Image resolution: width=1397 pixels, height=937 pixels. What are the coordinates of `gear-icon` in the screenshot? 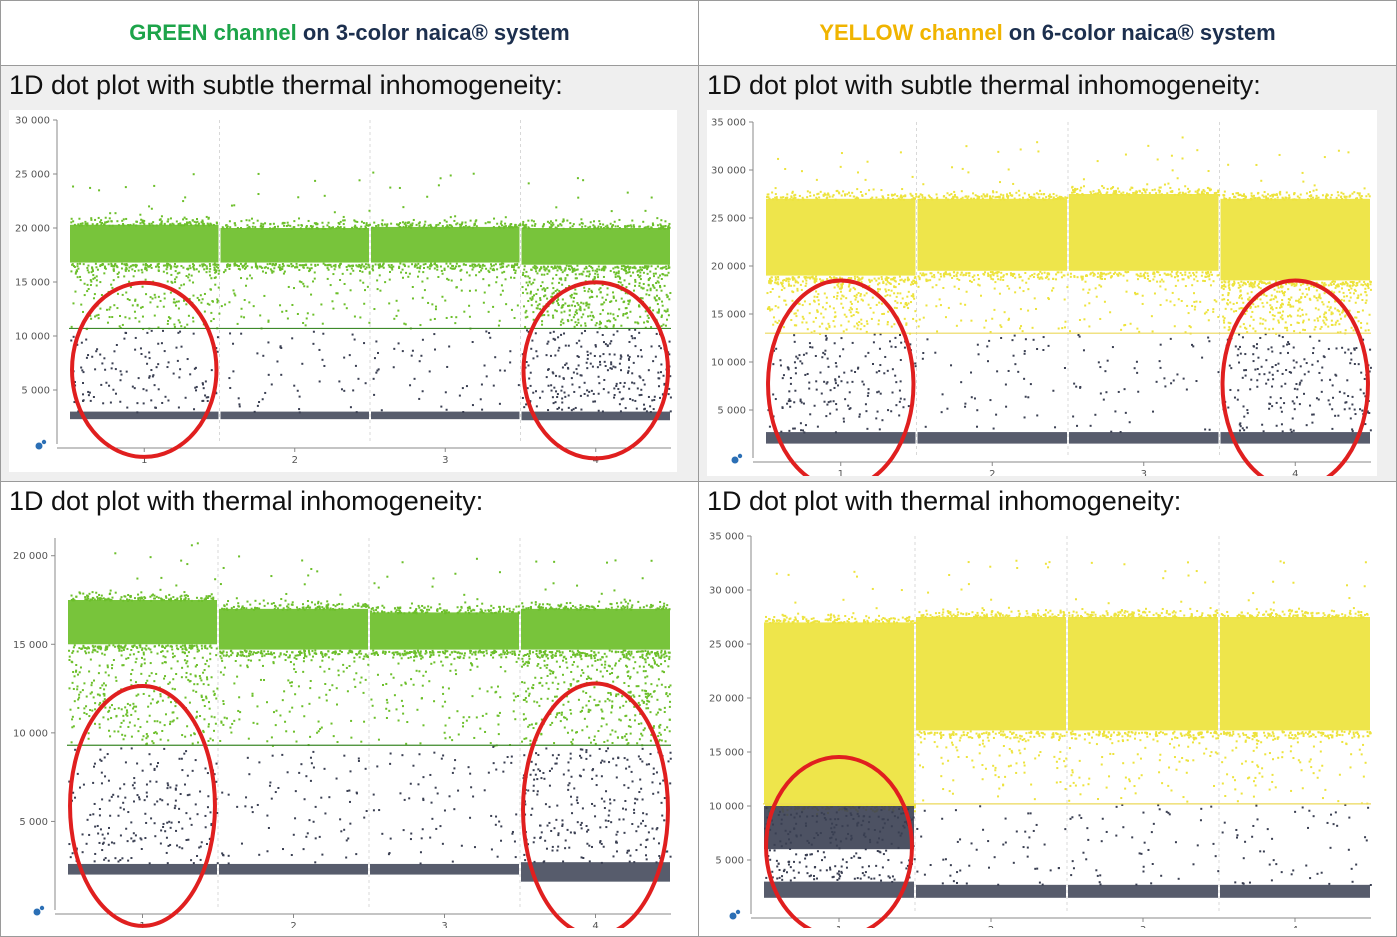 It's located at (39, 910).